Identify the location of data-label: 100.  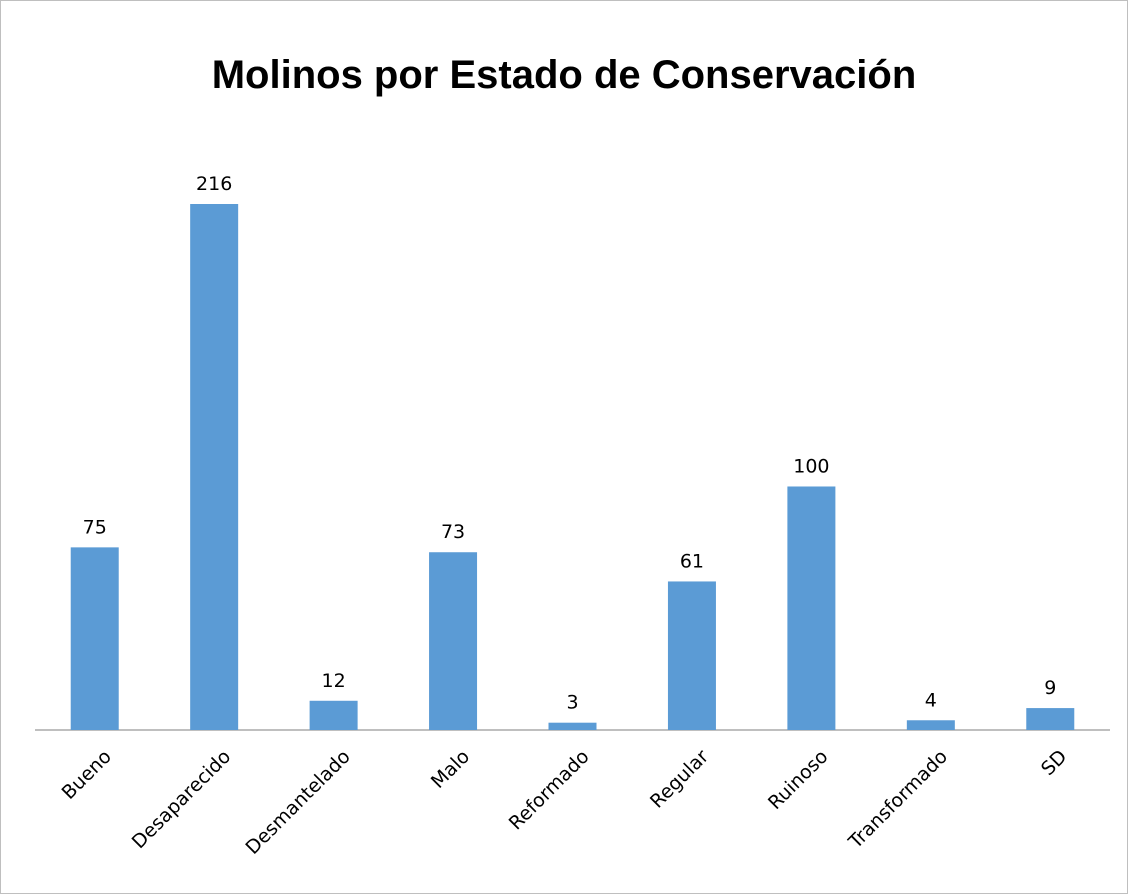
(811, 466).